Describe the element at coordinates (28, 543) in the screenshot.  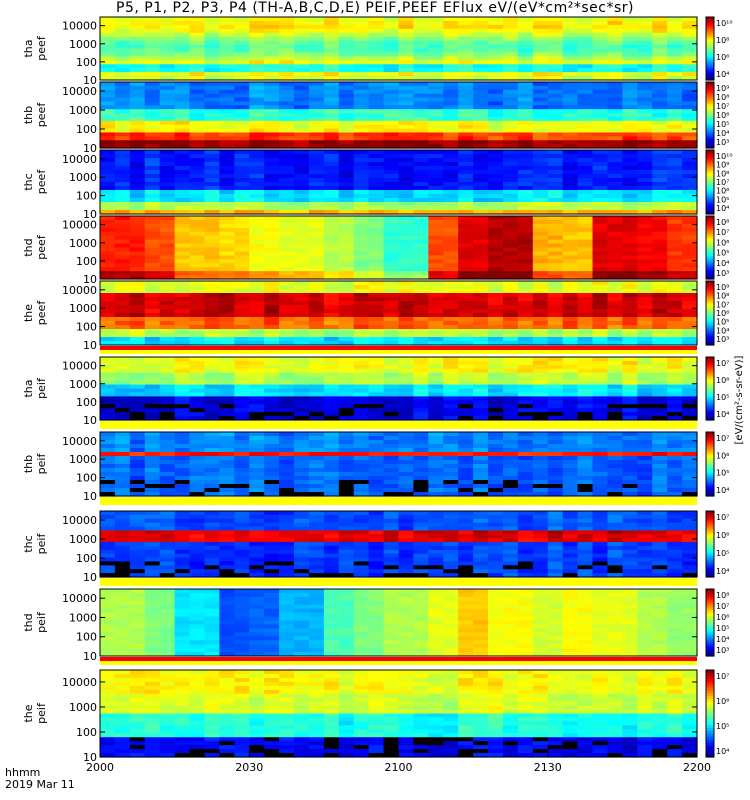
I see `panel-label: thc` at that location.